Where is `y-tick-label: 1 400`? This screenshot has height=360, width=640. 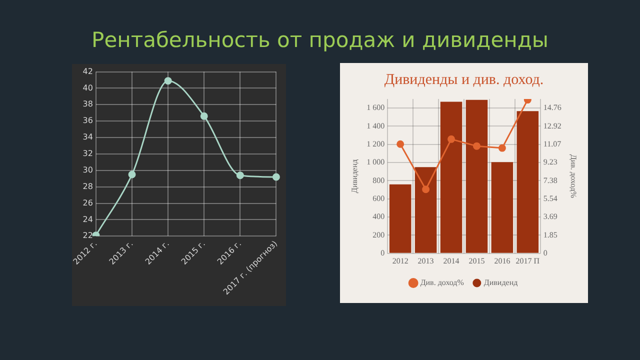
y-tick-label: 1 400 is located at coordinates (375, 125).